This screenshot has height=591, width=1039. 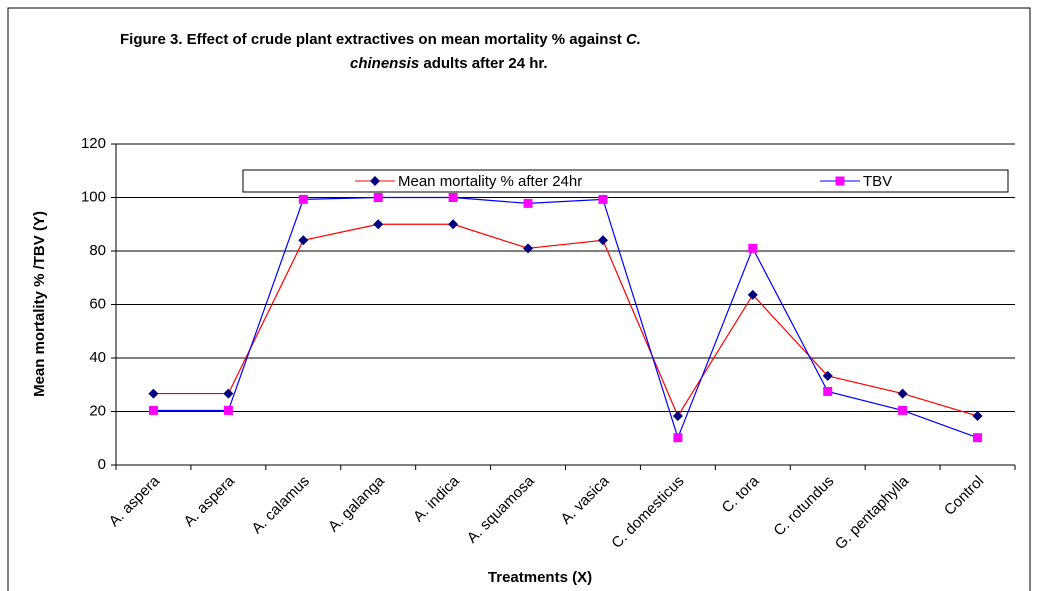 What do you see at coordinates (97, 410) in the screenshot?
I see `y-tick-label: 20` at bounding box center [97, 410].